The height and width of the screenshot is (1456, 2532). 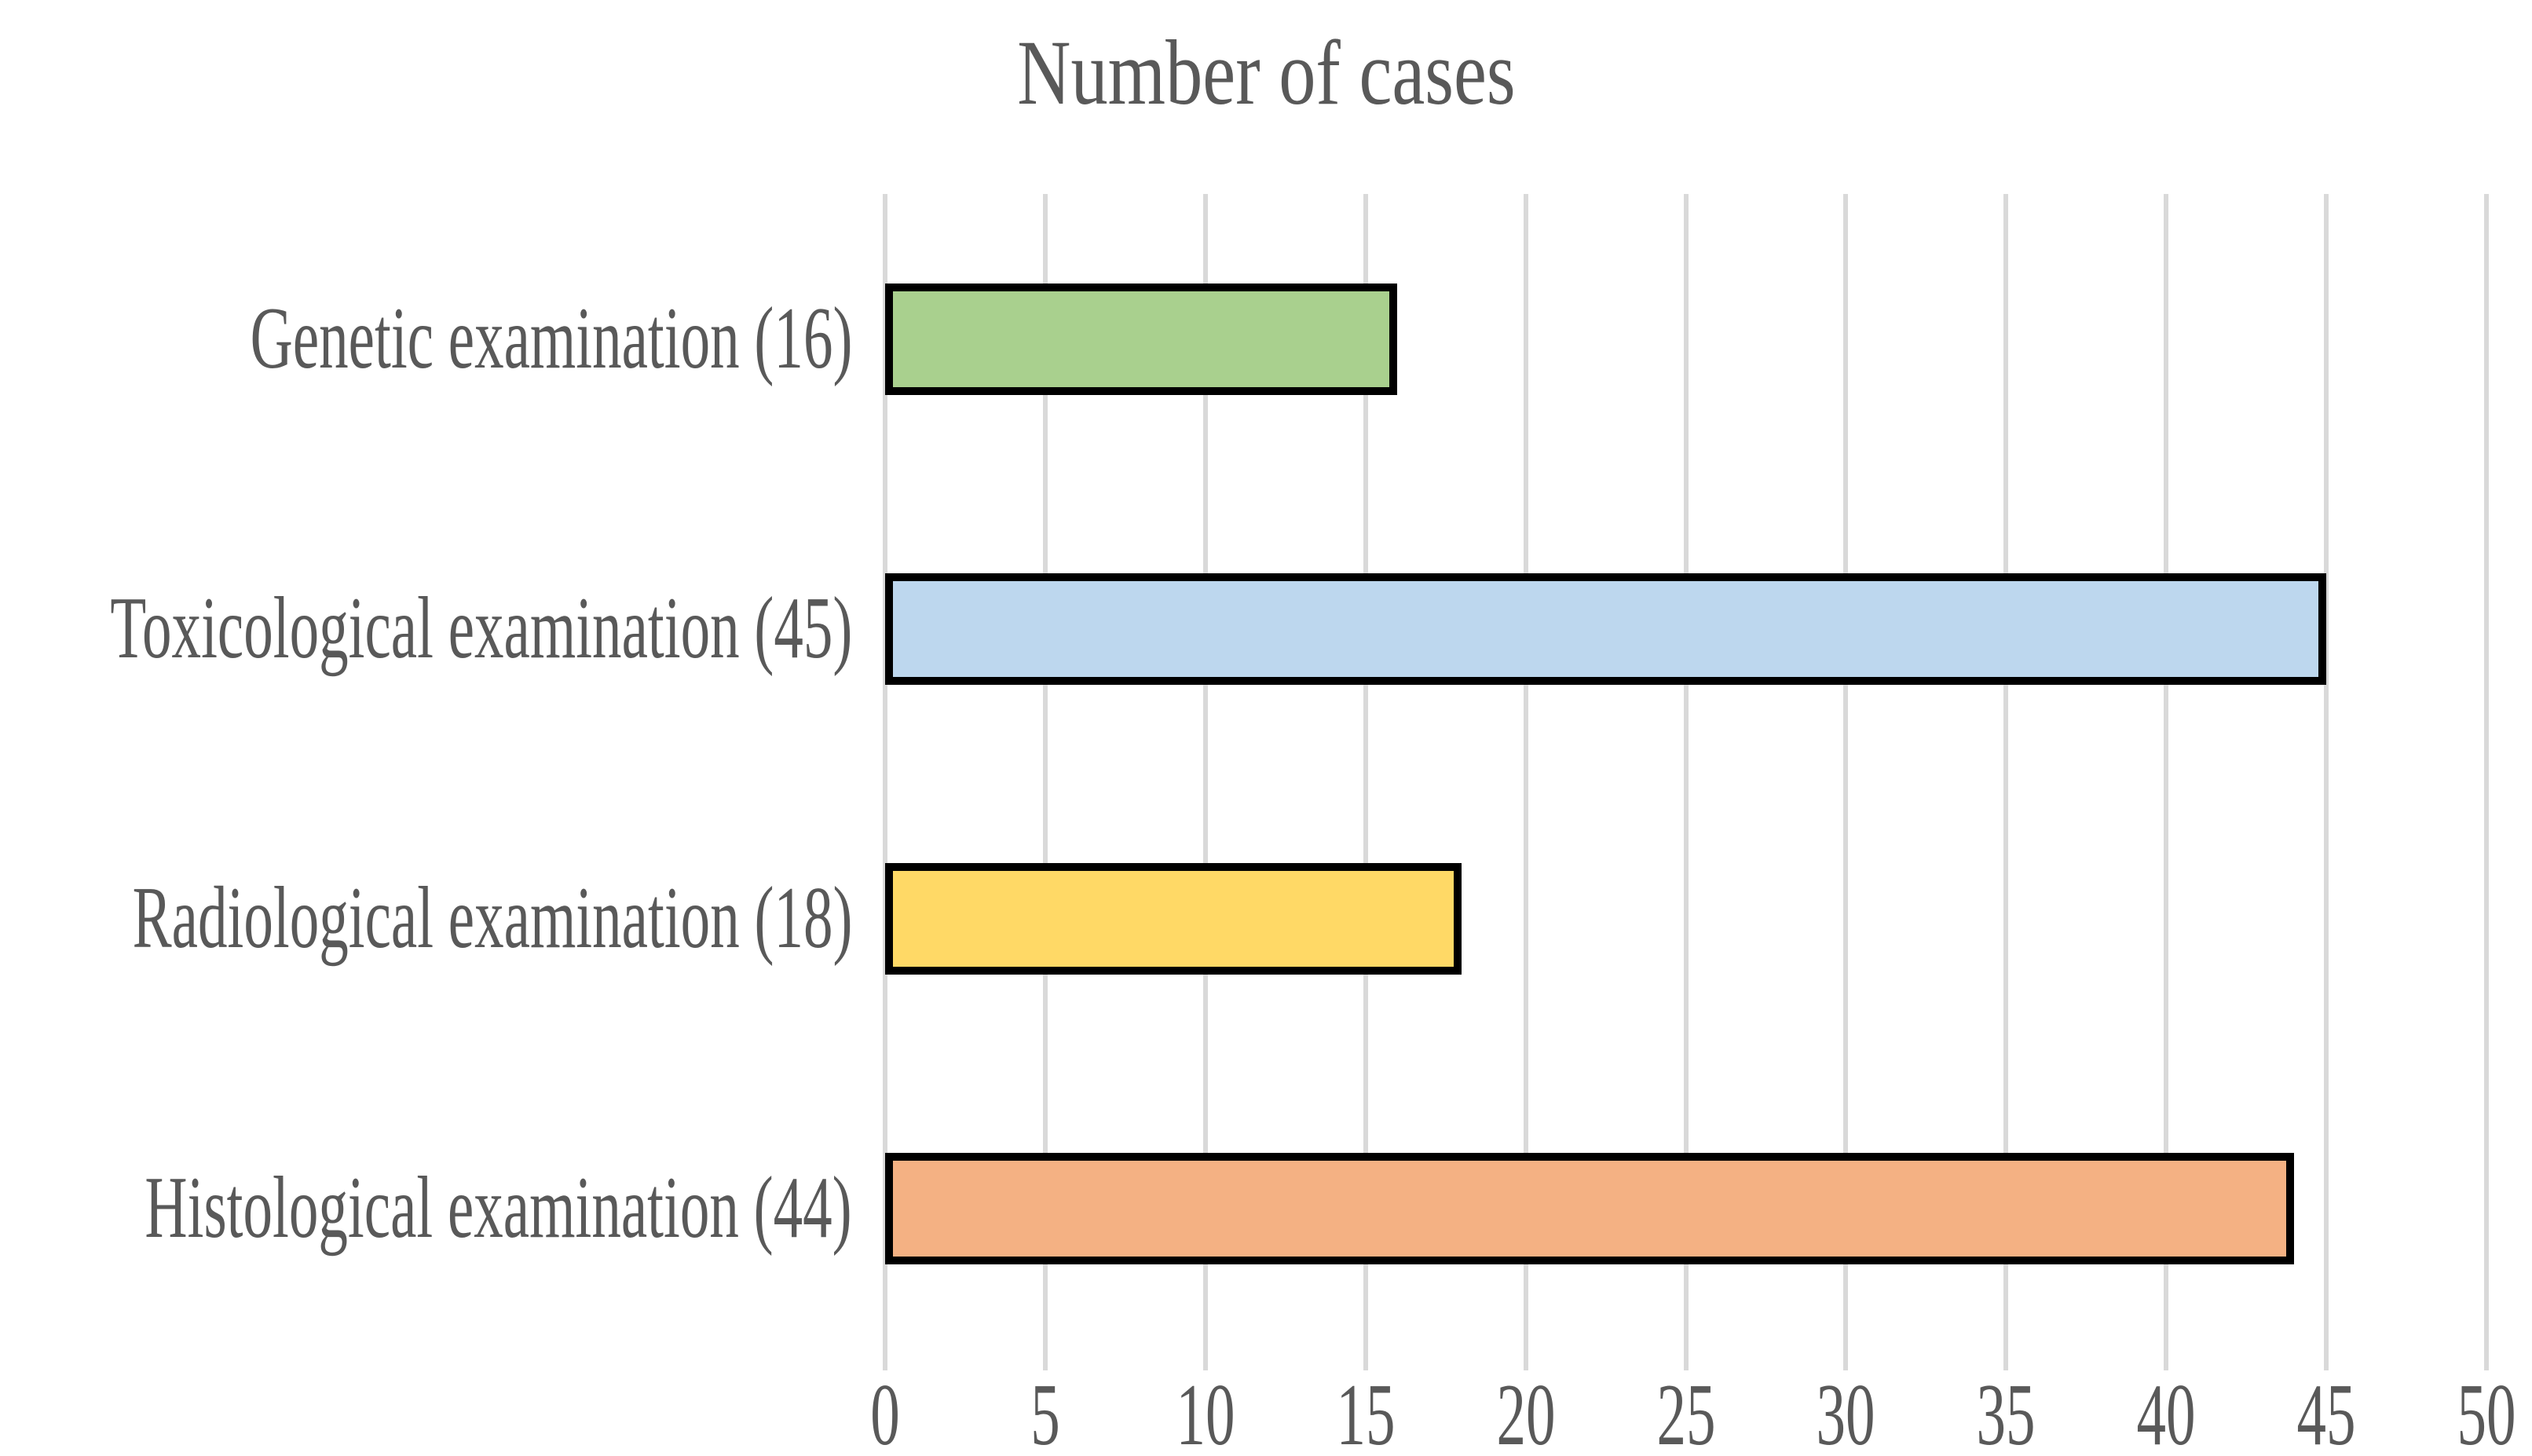 What do you see at coordinates (1686, 1411) in the screenshot?
I see `x-tick-label: 25` at bounding box center [1686, 1411].